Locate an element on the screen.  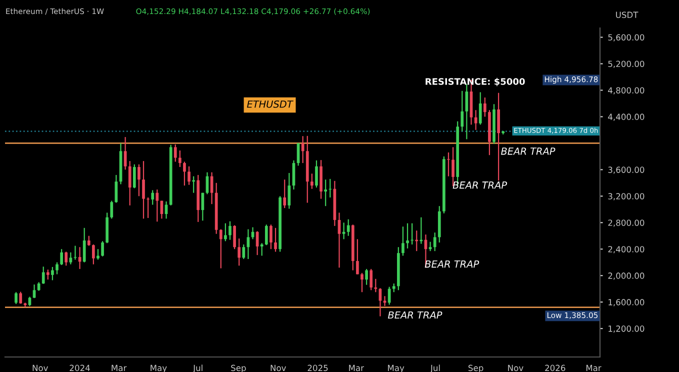
y-tick-label: 4,400.00 is located at coordinates (626, 117).